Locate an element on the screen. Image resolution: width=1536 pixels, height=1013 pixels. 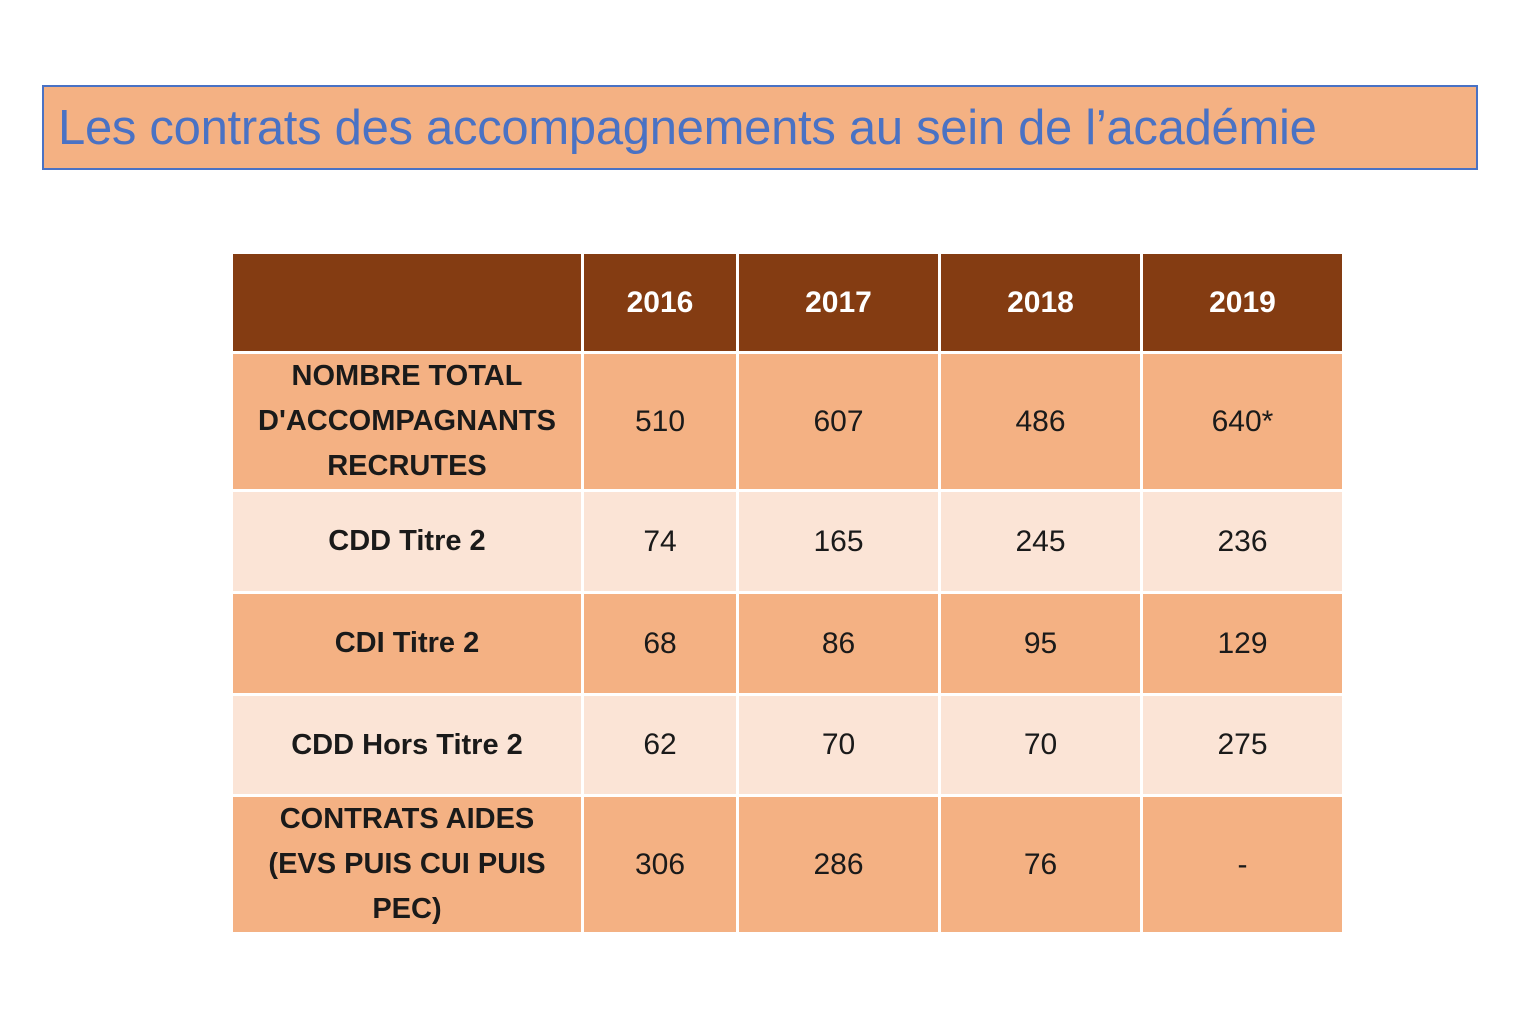
row-label: CDD Titre 2 is located at coordinates (407, 541).